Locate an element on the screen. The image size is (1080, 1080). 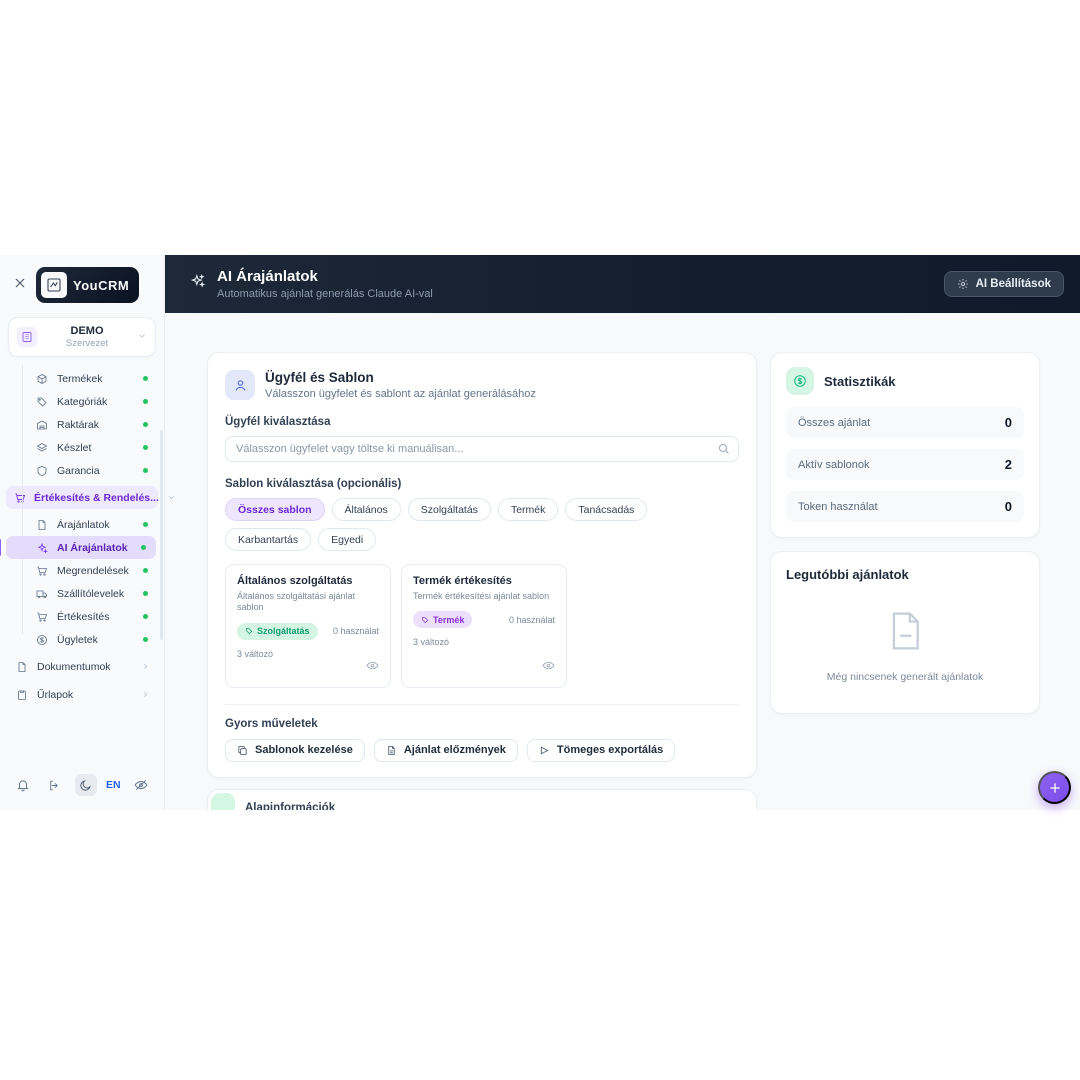
sidebar-item-keszlet: Készlet is located at coordinates (82, 447).